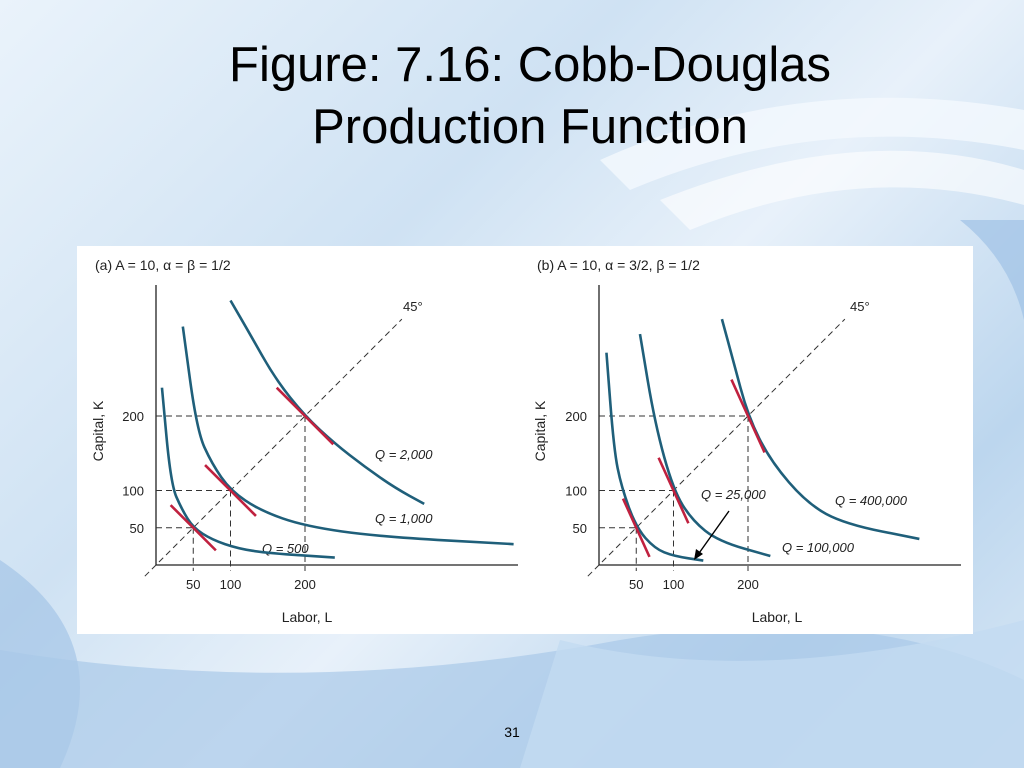  What do you see at coordinates (580, 528) in the screenshot?
I see `panel-b-ytick-50: 50` at bounding box center [580, 528].